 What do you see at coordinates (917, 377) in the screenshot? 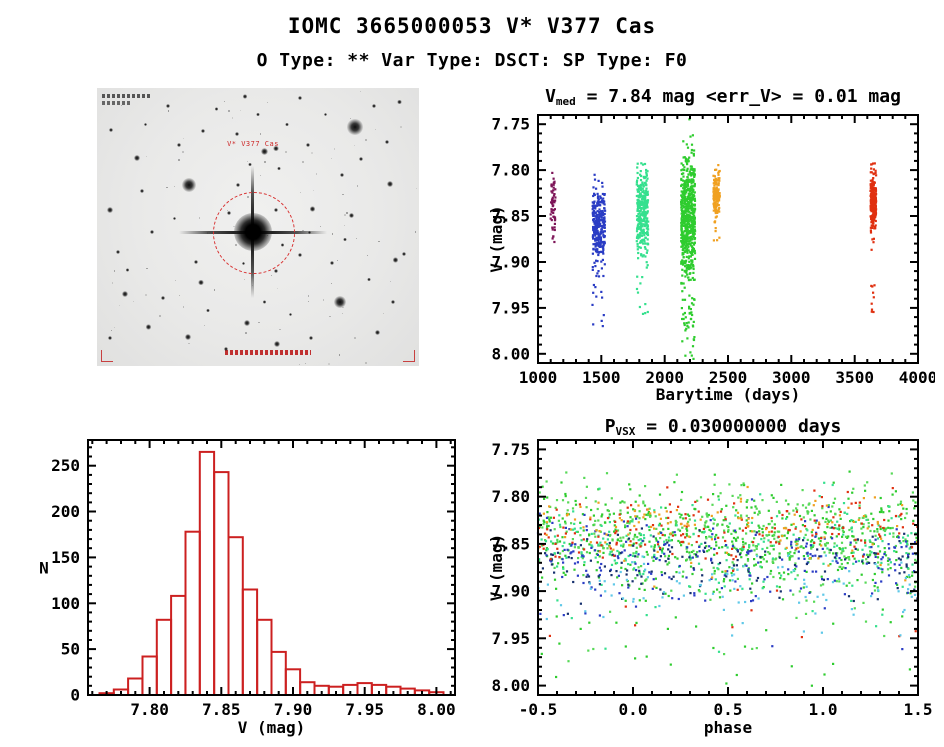
I see `svg-text: 4000` at bounding box center [917, 377].